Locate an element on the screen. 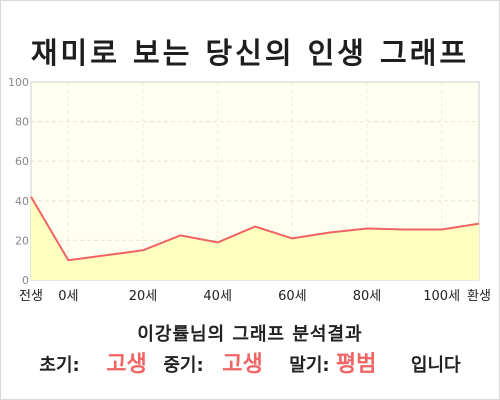 This screenshot has height=400, width=500. late-label: 말기: is located at coordinates (309, 365).